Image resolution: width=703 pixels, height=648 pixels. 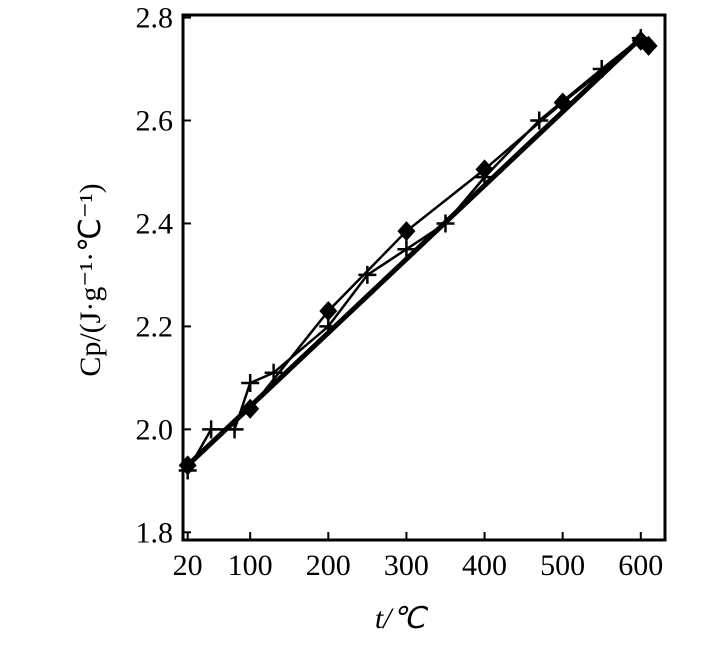 What do you see at coordinates (640, 565) in the screenshot?
I see `x-tick-label: 600` at bounding box center [640, 565].